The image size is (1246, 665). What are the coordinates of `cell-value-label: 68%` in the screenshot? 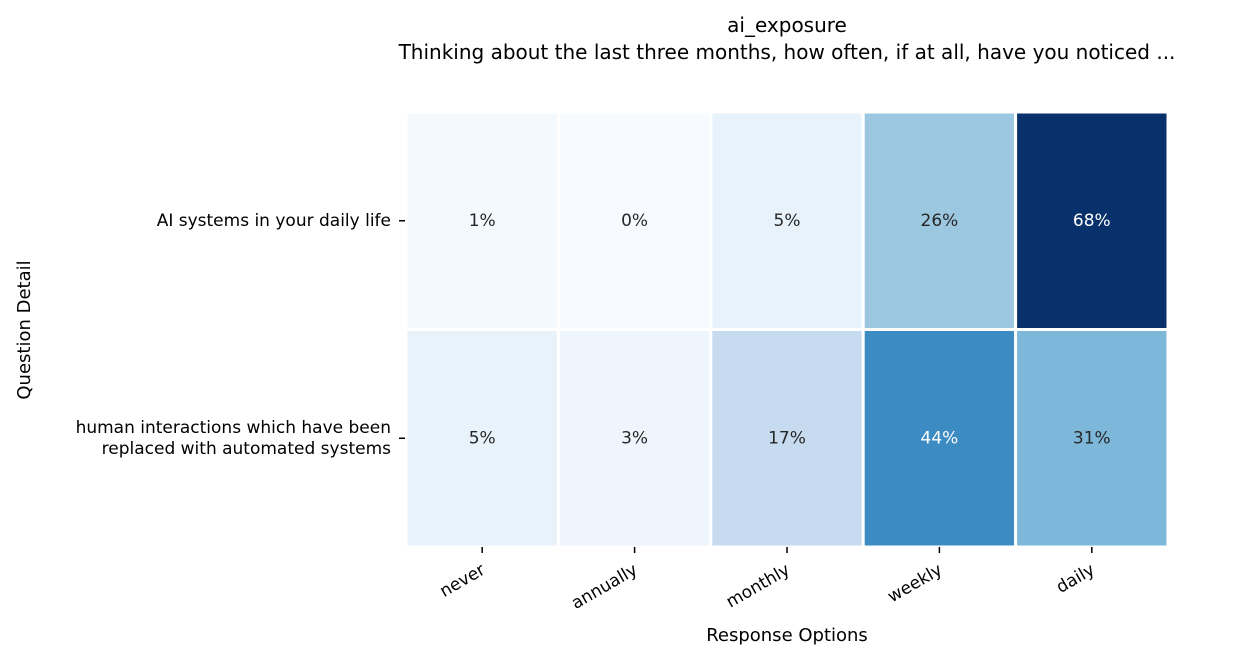 It's located at (1092, 221).